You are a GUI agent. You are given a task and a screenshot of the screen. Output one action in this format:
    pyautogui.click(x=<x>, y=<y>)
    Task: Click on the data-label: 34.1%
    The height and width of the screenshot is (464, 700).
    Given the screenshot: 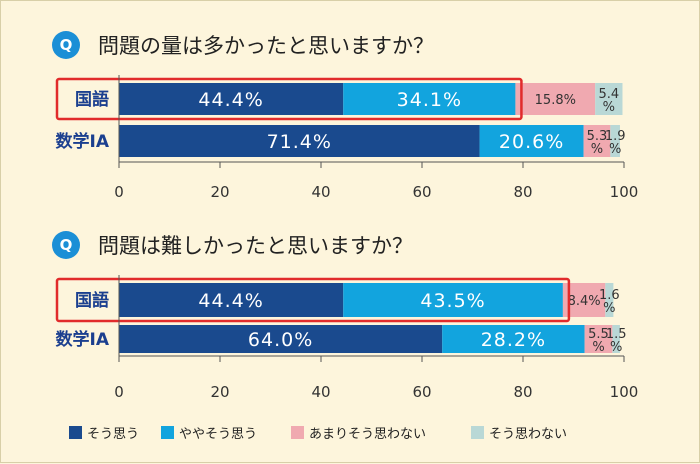 What is the action you would take?
    pyautogui.click(x=429, y=100)
    